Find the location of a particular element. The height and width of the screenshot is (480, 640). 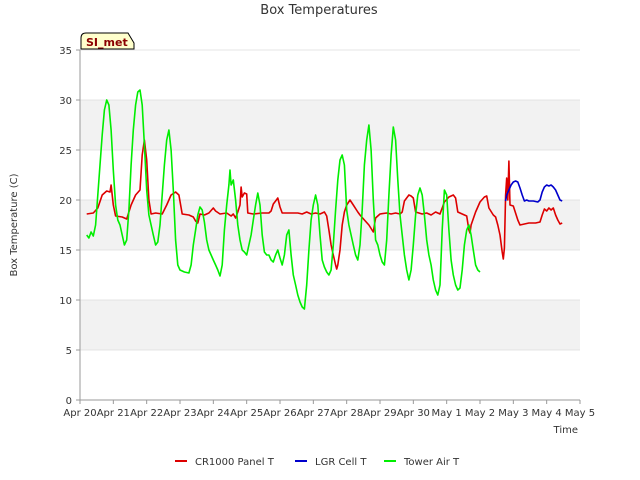

x-tick-label: Apr 20 is located at coordinates (79, 413).